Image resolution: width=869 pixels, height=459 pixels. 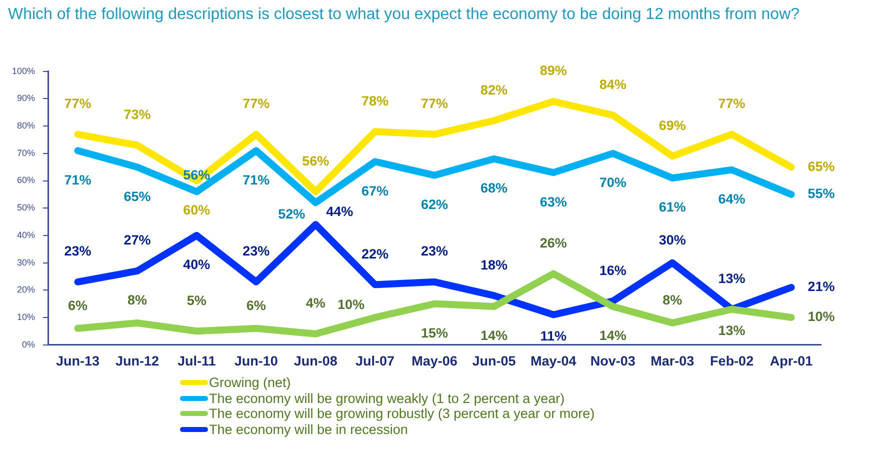 What do you see at coordinates (26, 153) in the screenshot?
I see `y-tick-label: 70%` at bounding box center [26, 153].